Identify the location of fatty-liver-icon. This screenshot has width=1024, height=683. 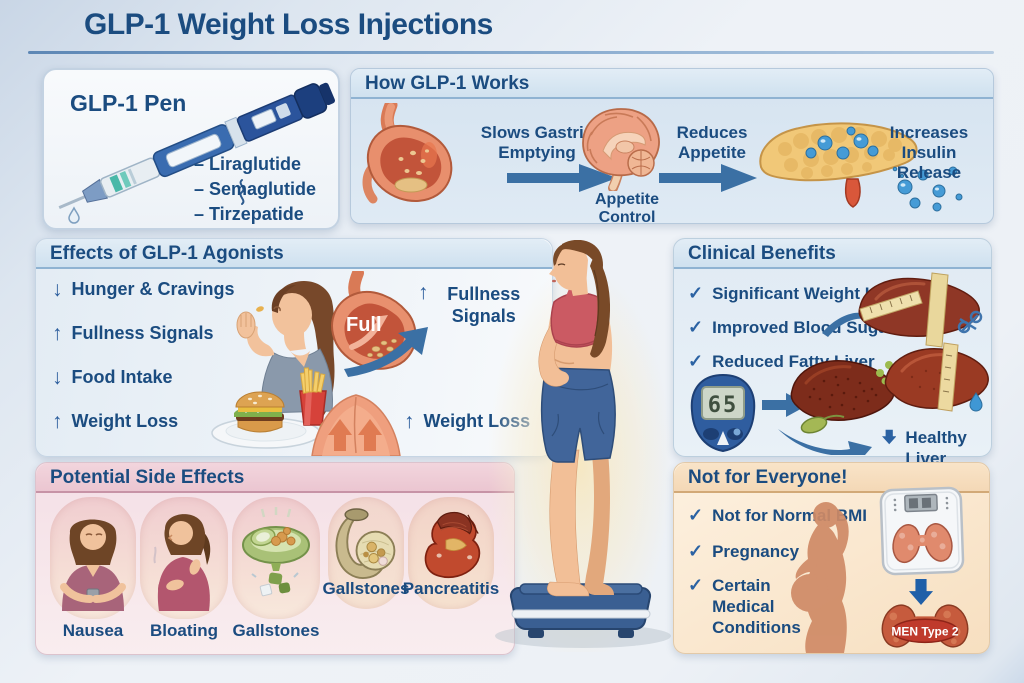
(842, 397).